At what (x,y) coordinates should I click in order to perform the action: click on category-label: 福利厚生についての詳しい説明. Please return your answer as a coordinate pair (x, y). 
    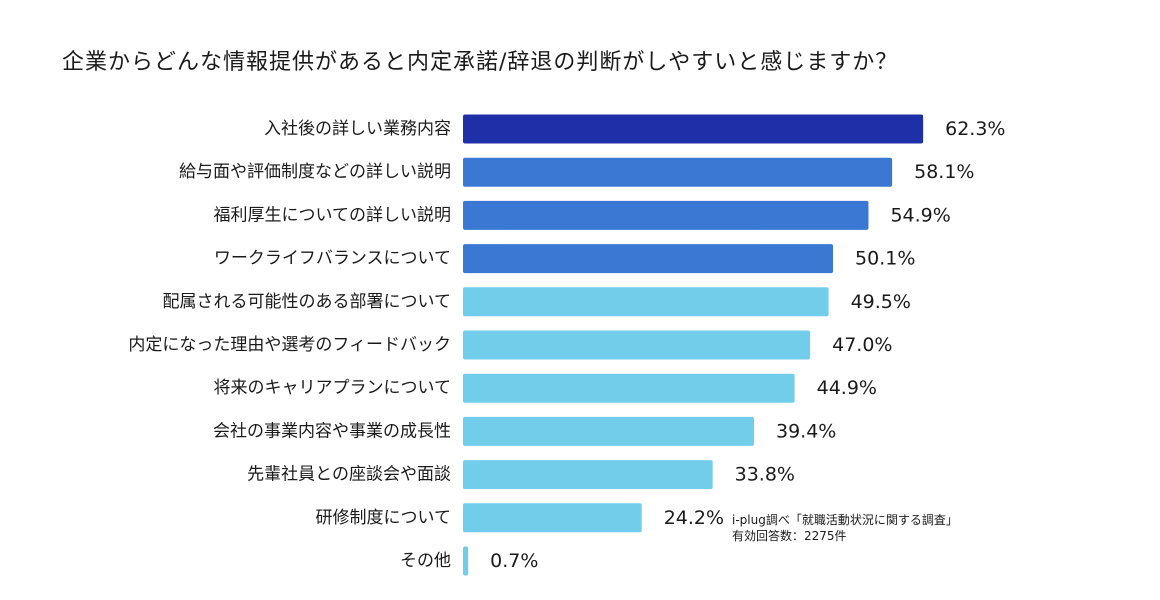
    Looking at the image, I should click on (333, 215).